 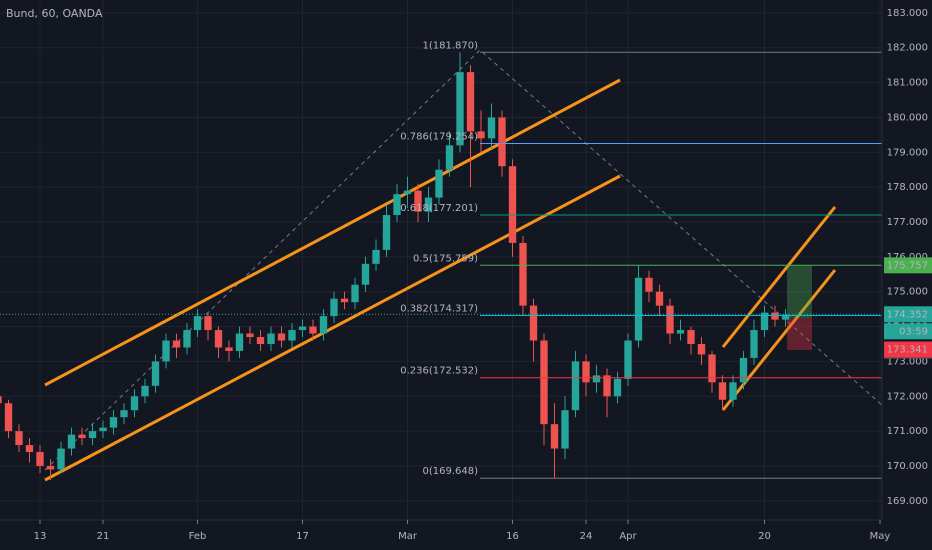 I want to click on chart-title: Bund, 60, OANDA, so click(x=54, y=13).